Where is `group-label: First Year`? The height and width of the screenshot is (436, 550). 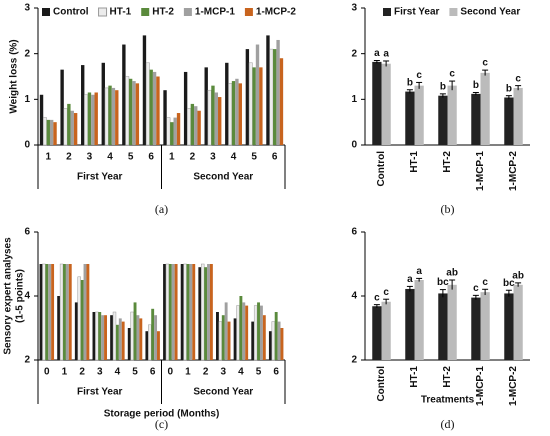
group-label: First Year is located at coordinates (100, 177).